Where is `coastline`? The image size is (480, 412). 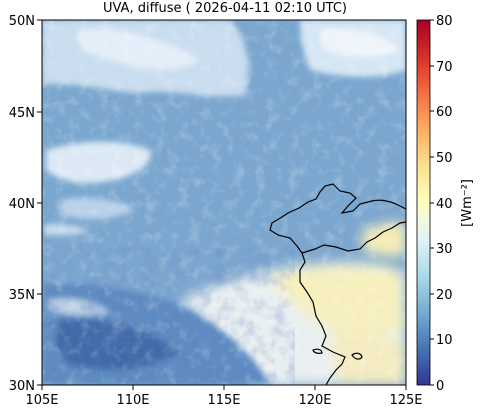 coastline is located at coordinates (337, 284).